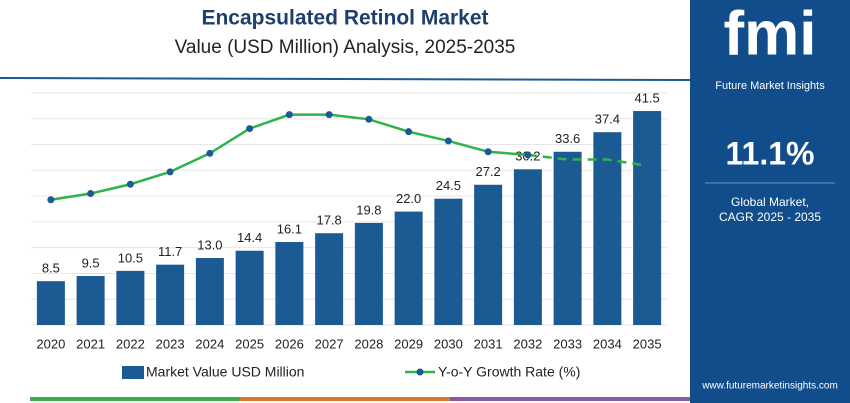 This screenshot has width=850, height=403. Describe the element at coordinates (448, 343) in the screenshot. I see `x-tick-label: 2030` at that location.